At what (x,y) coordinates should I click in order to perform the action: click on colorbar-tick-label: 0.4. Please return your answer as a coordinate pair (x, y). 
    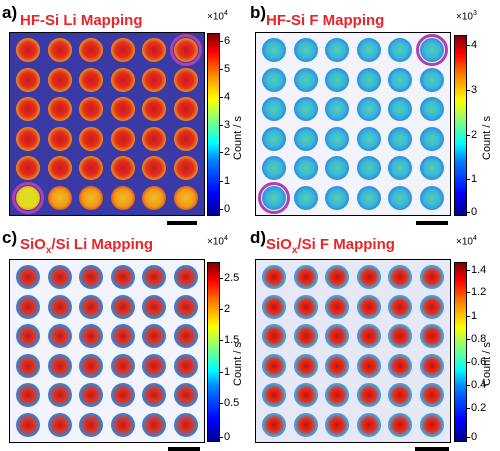
    Looking at the image, I should click on (479, 385).